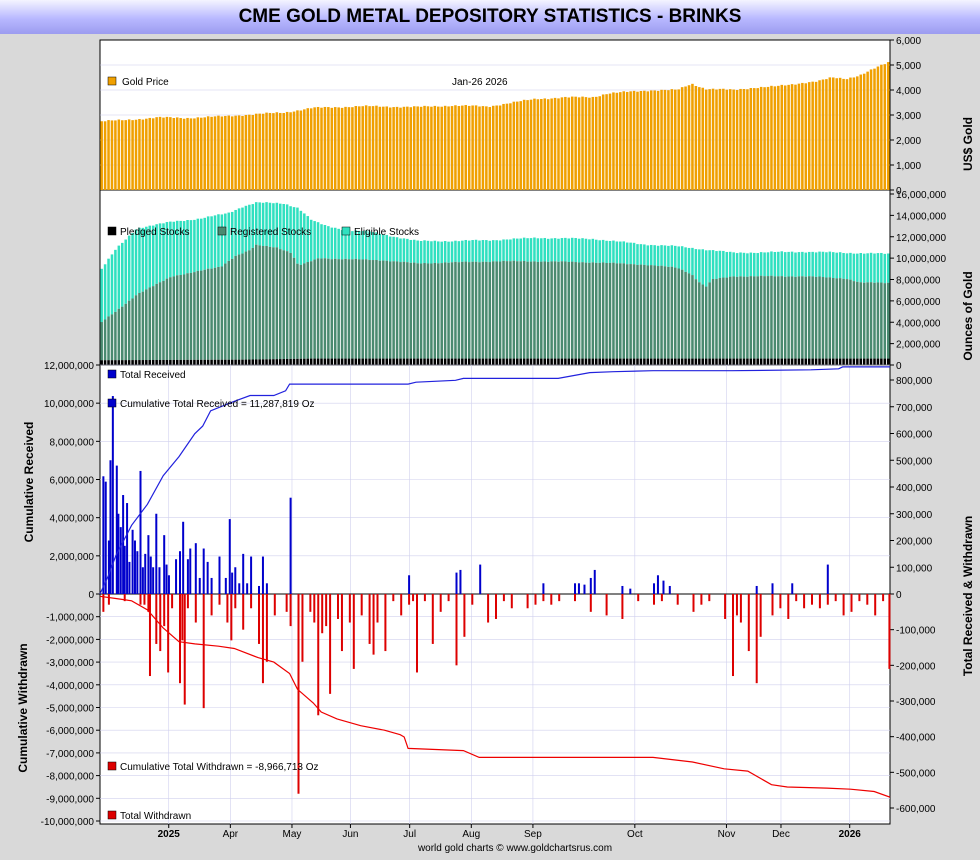 The width and height of the screenshot is (980, 865). What do you see at coordinates (635, 834) in the screenshot?
I see `flows-xtick-label: Oct` at bounding box center [635, 834].